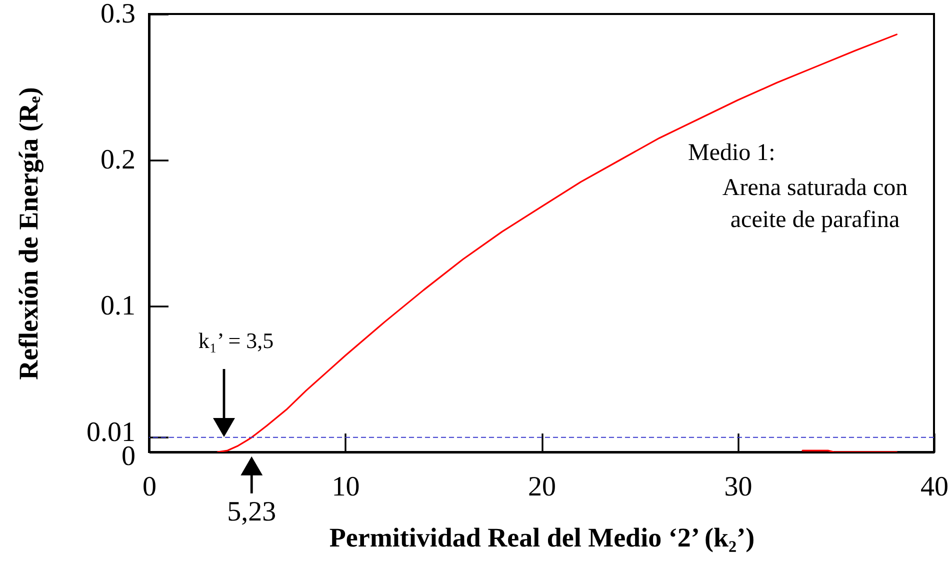 Image resolution: width=951 pixels, height=563 pixels. I want to click on annotation: Medio 1:, so click(732, 153).